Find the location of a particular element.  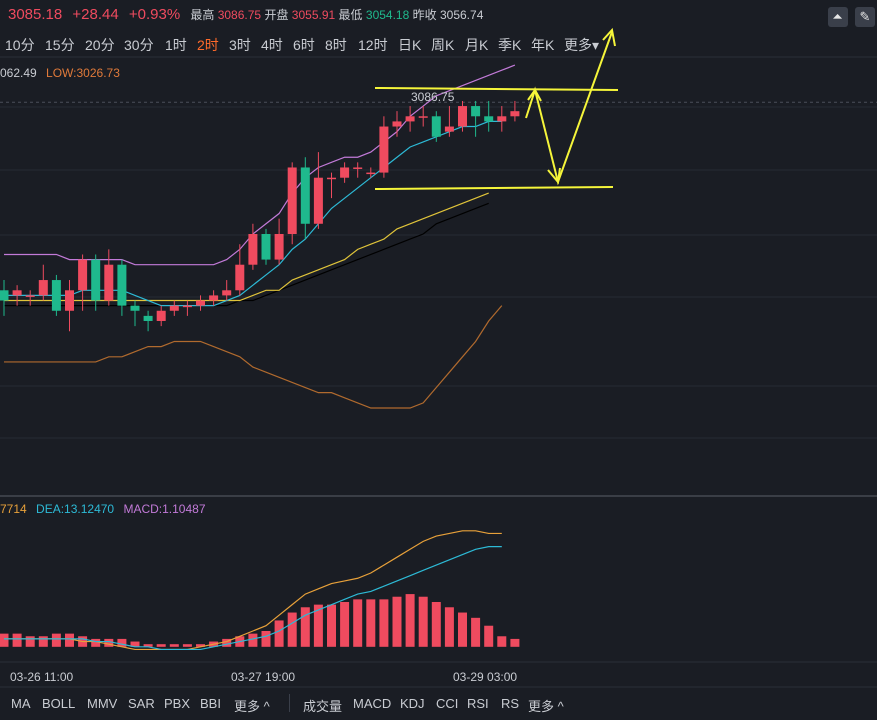

resistance-line is located at coordinates (496, 89).